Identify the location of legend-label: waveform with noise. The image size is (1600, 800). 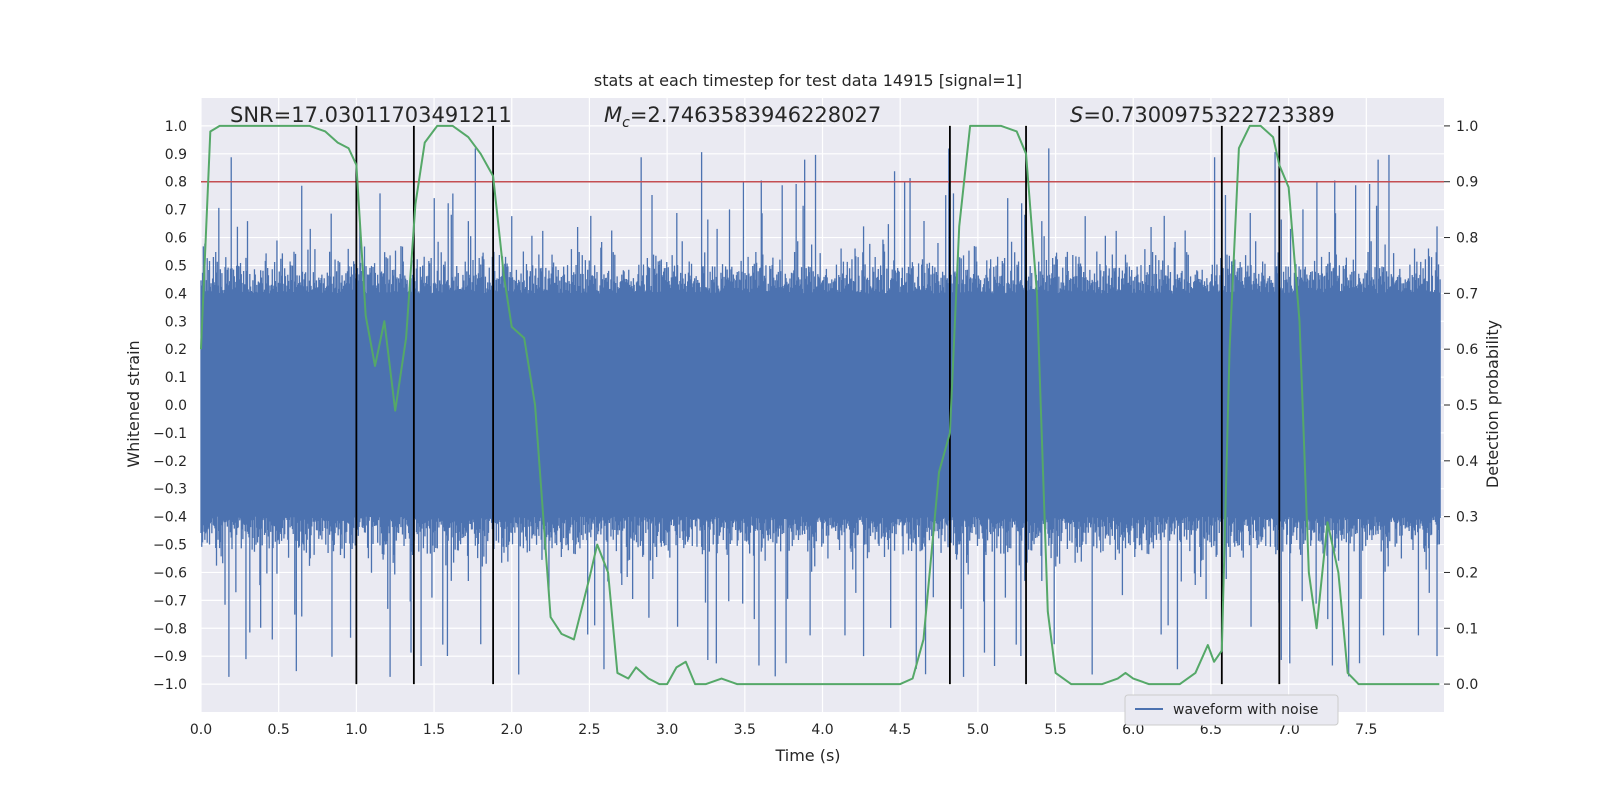
(1245, 710).